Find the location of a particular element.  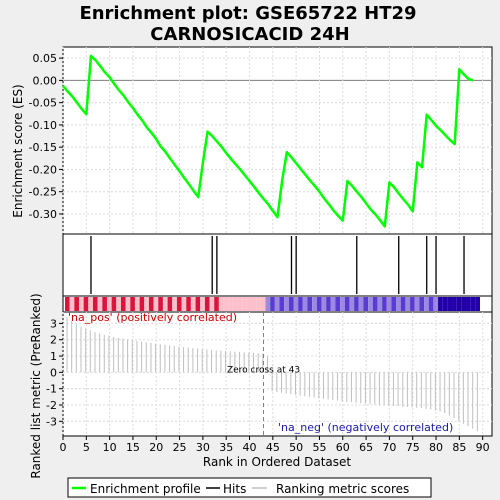

x-tick-label: 35 is located at coordinates (226, 447).